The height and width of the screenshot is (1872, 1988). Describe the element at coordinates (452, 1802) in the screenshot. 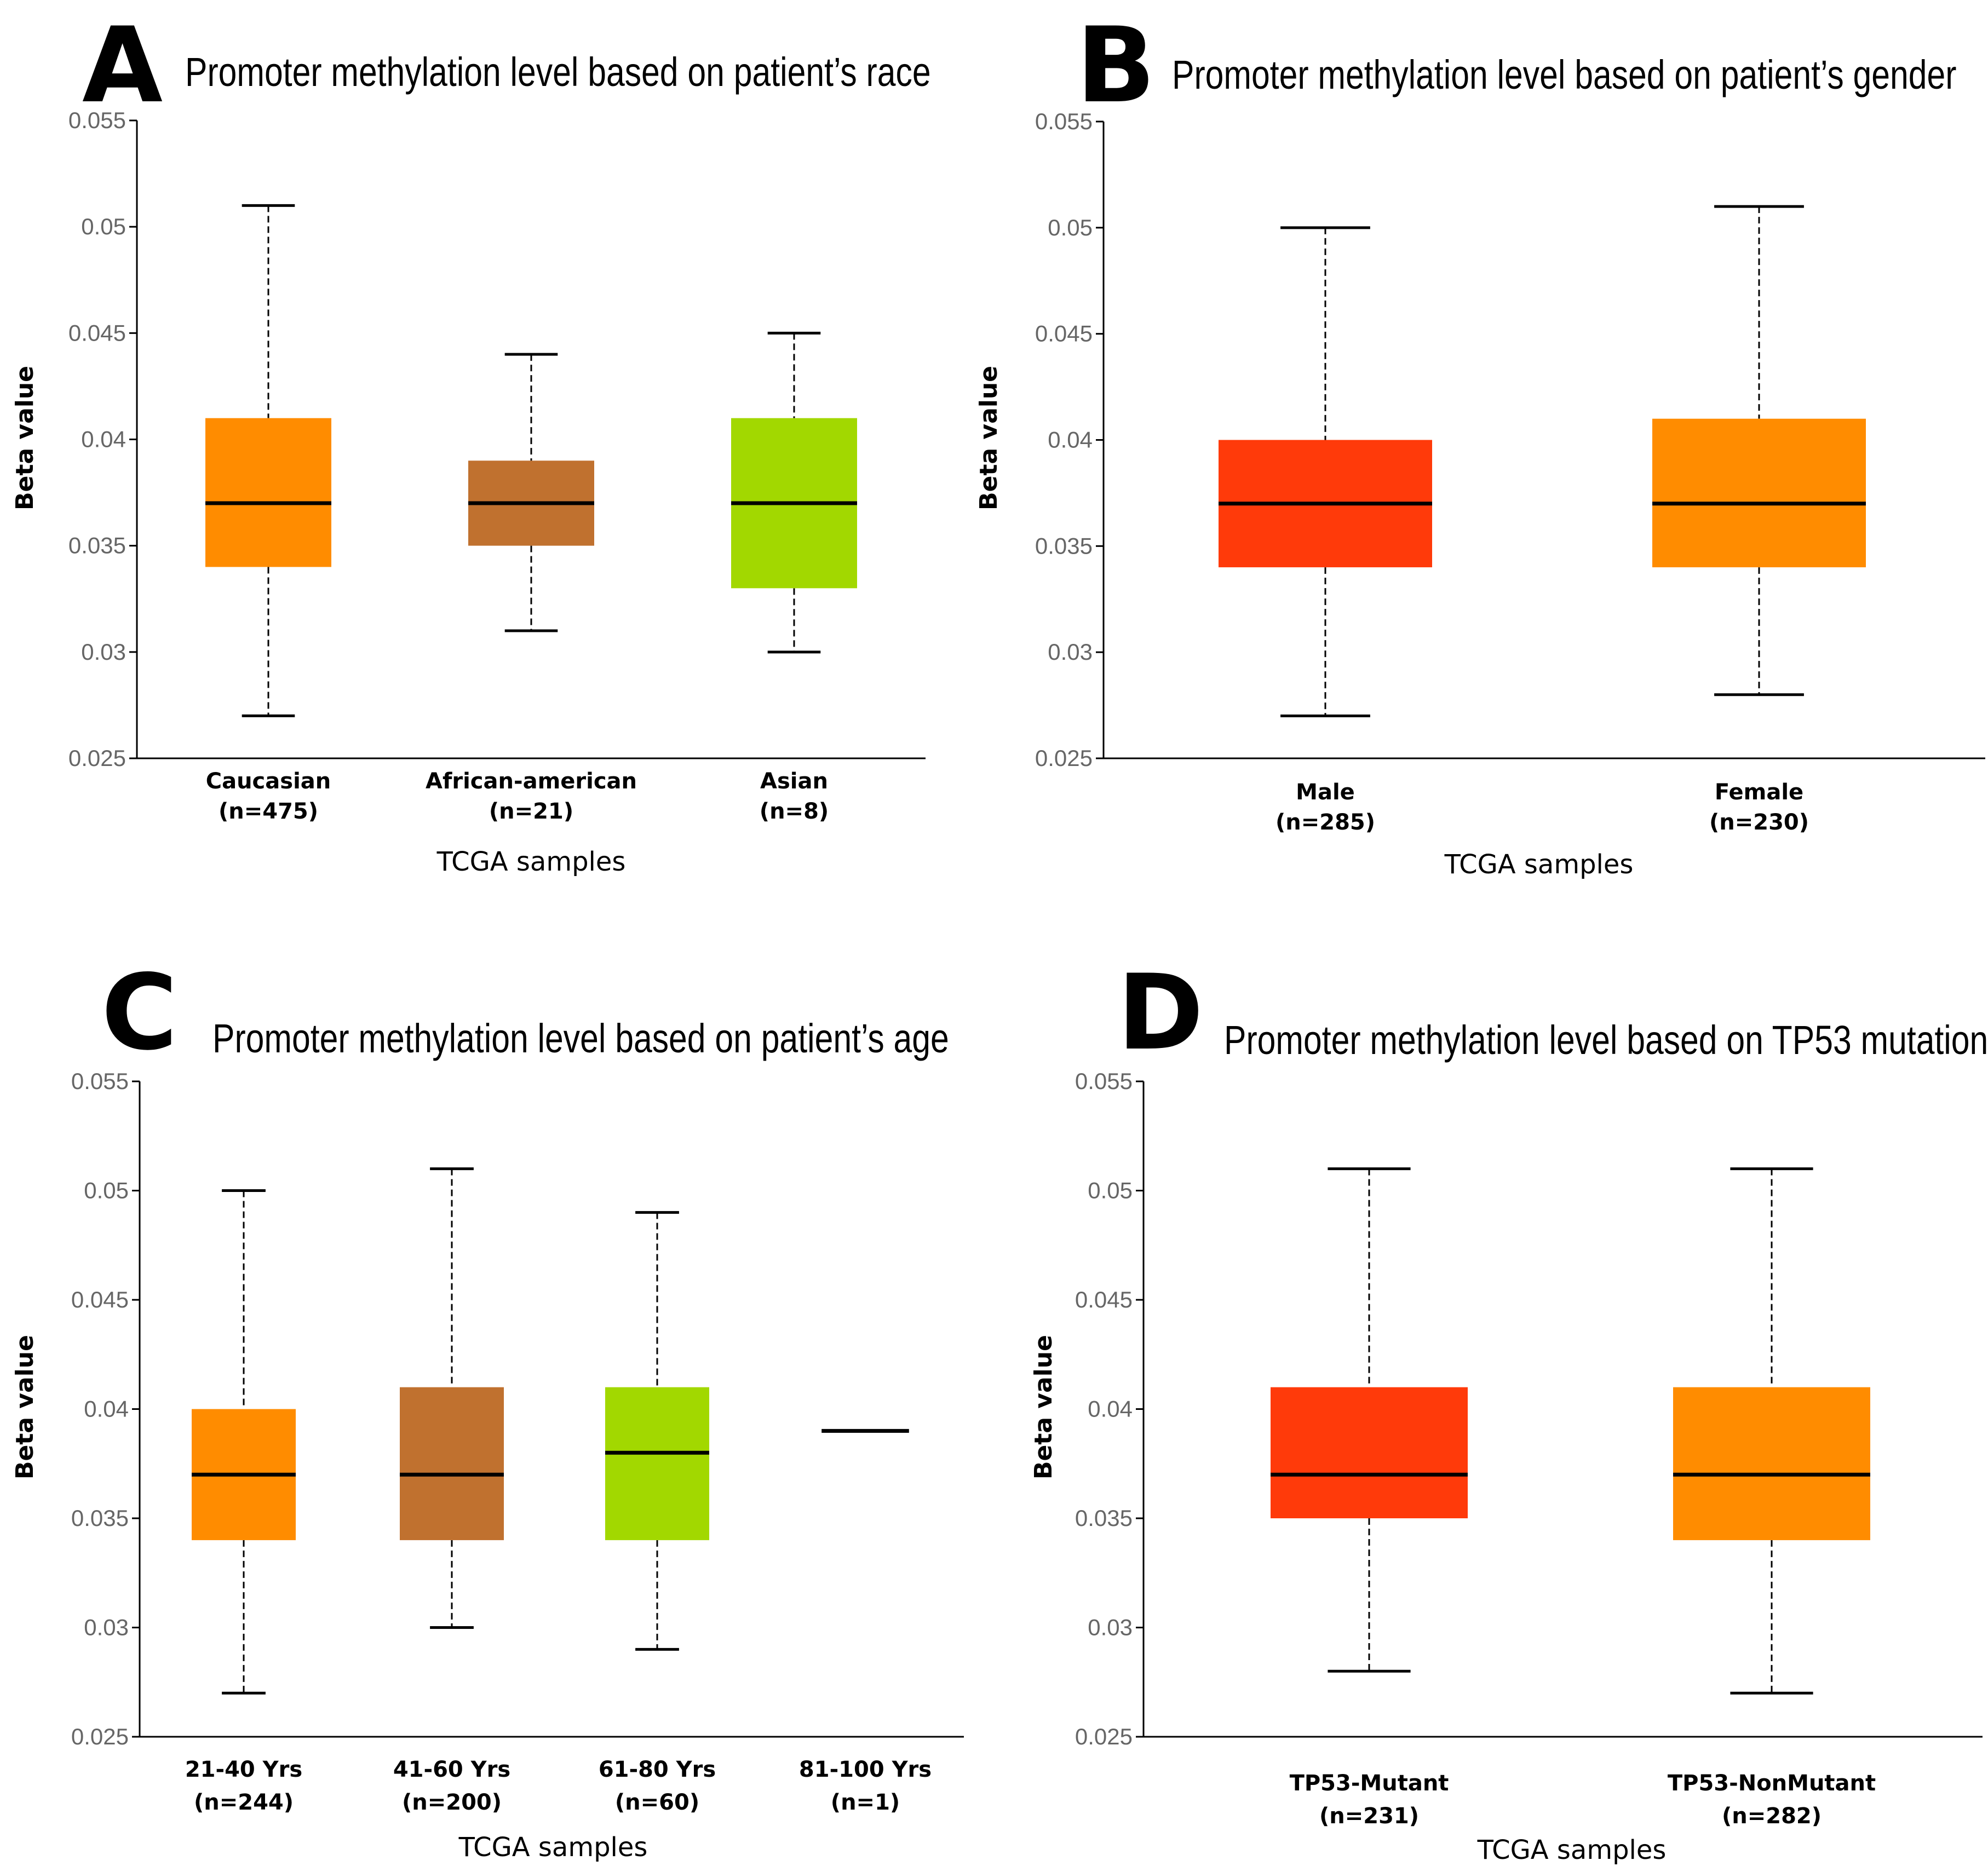

I see `sample-count-label: (n=200)` at that location.